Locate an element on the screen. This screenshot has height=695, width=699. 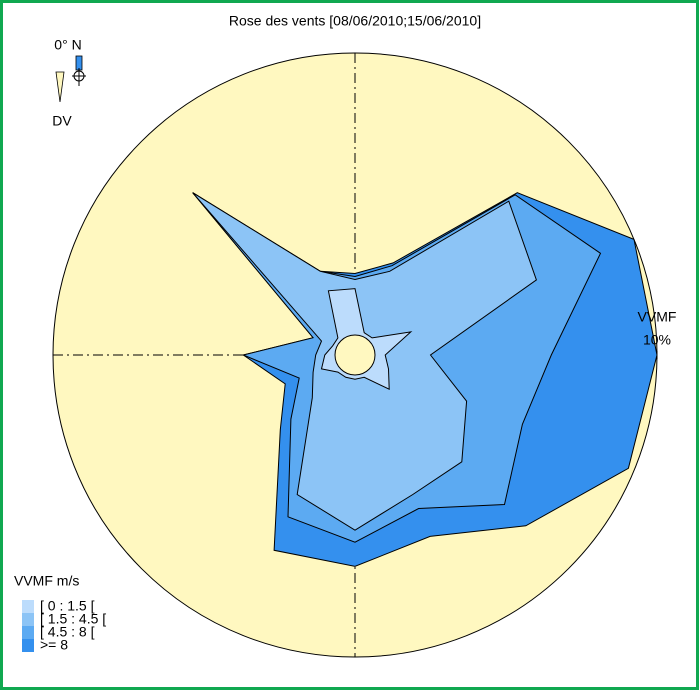
calm-circle is located at coordinates (355, 355).